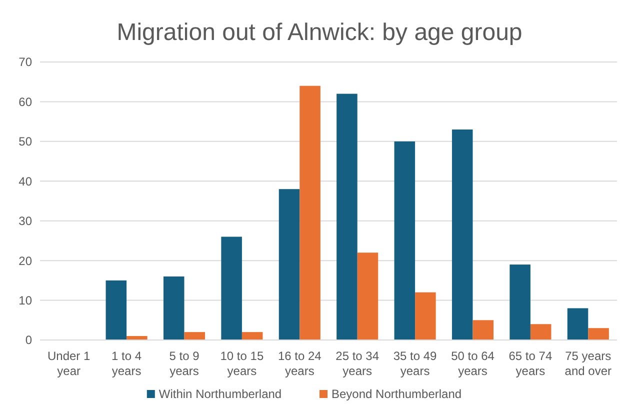  What do you see at coordinates (358, 363) in the screenshot?
I see `x-tick-label: 25 to 34 years` at bounding box center [358, 363].